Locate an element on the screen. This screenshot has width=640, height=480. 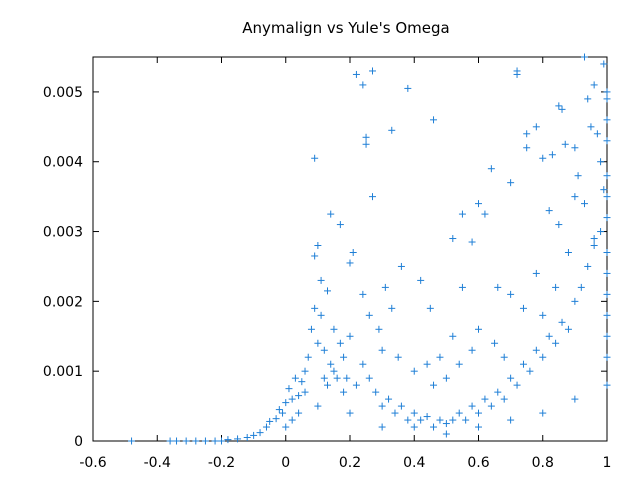
x-tick-label: 1 is located at coordinates (607, 463).